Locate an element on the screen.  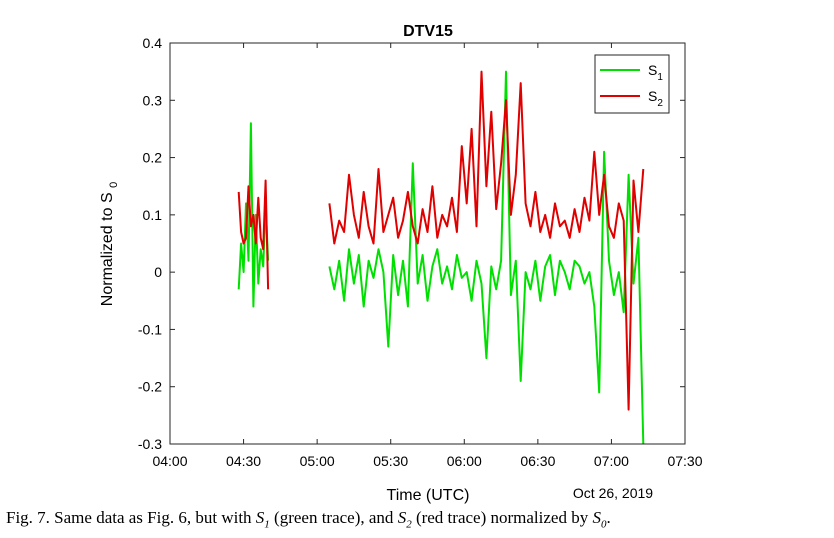
legend: S1 S2 is located at coordinates (632, 84).